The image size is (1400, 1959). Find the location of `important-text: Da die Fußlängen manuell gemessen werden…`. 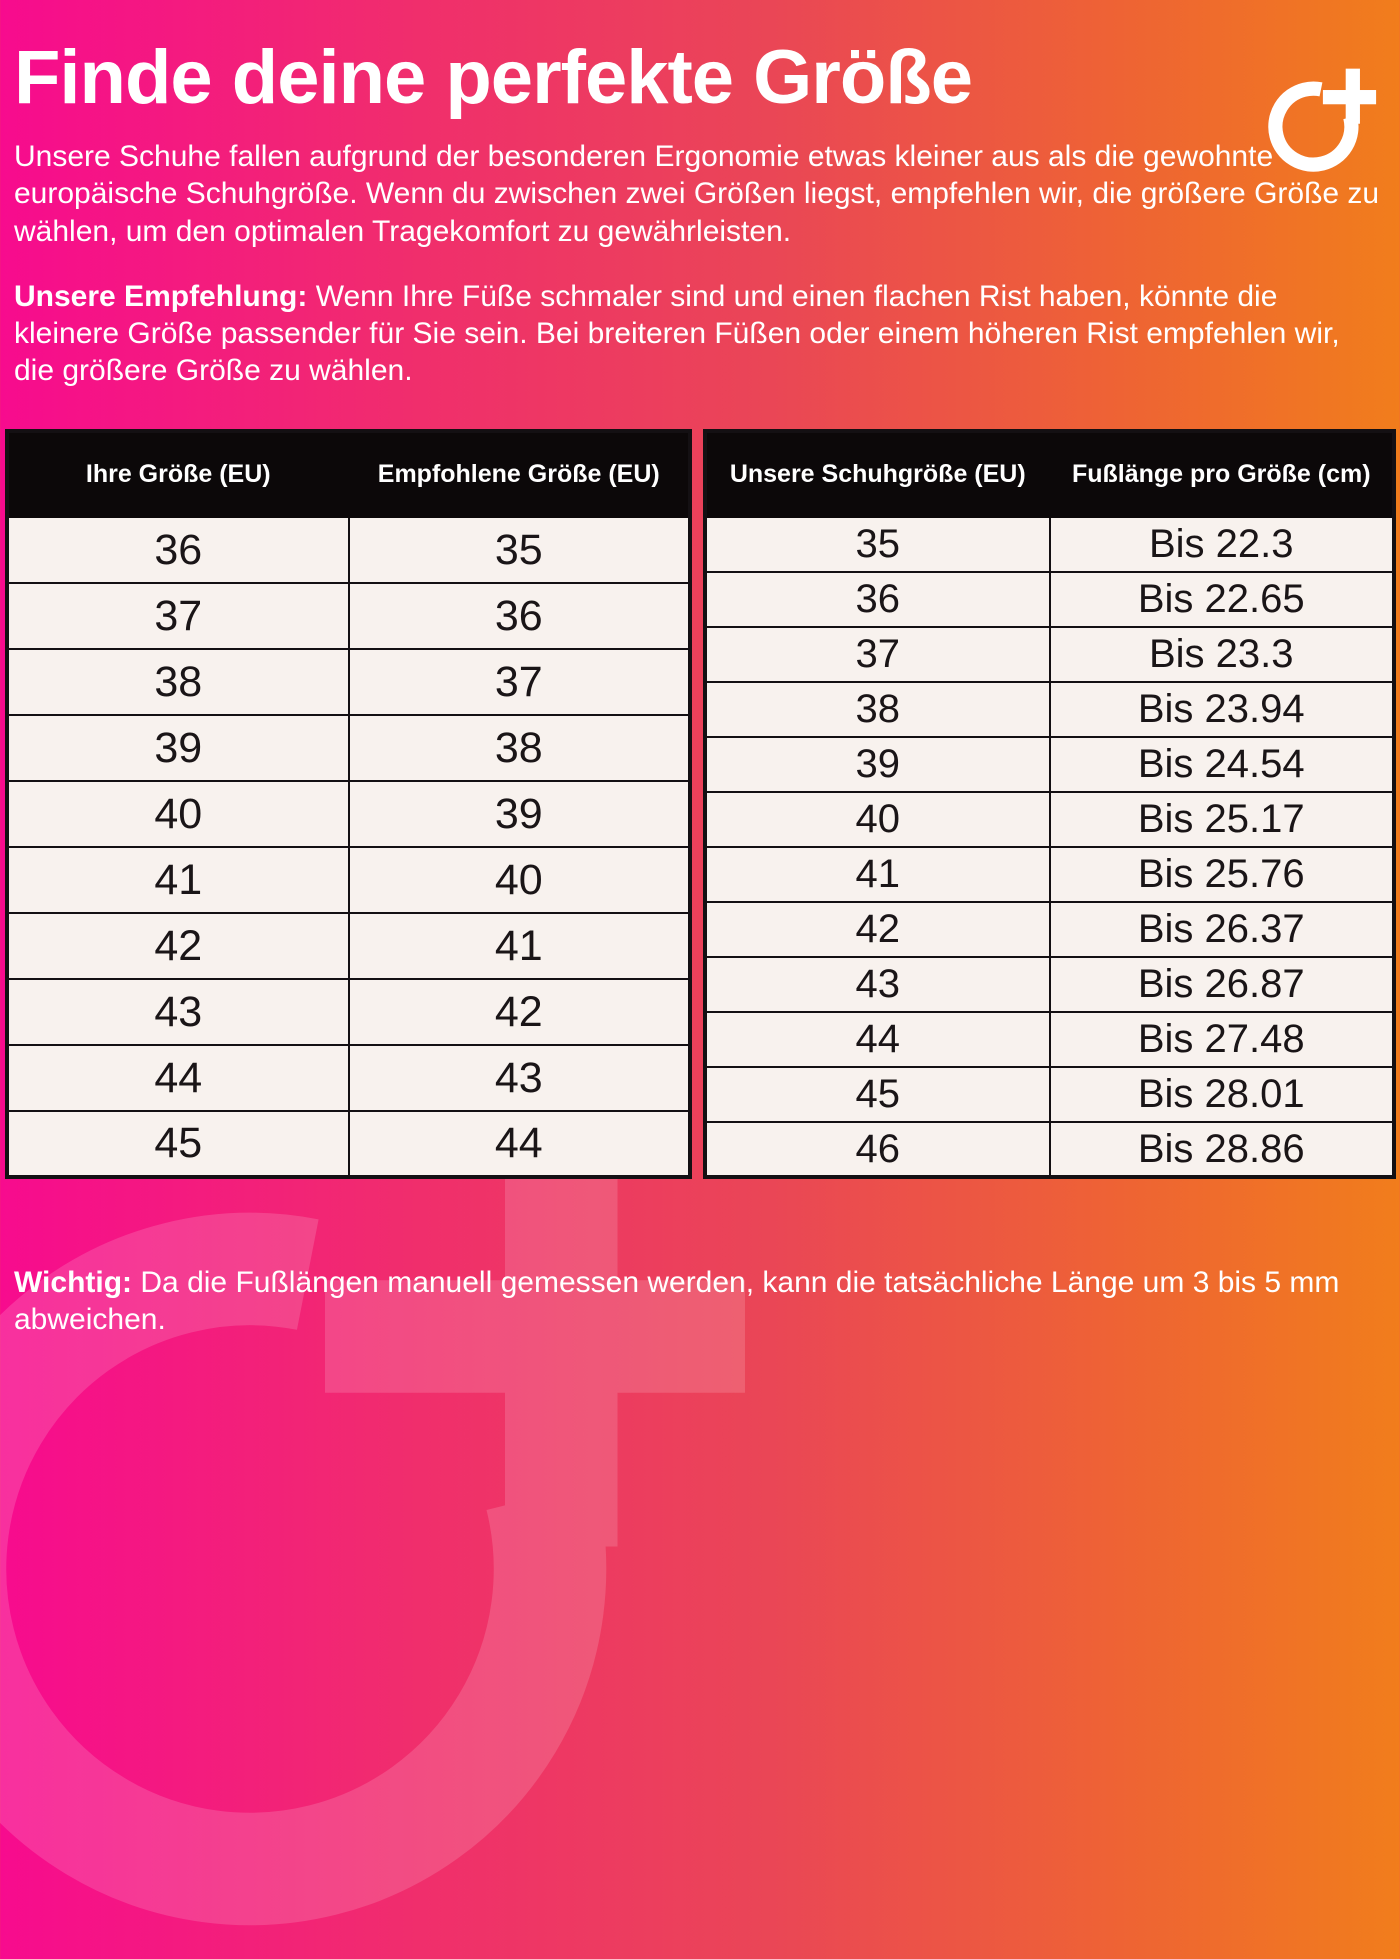

important-text: Da die Fußlängen manuell gemessen werden… is located at coordinates (677, 1301).